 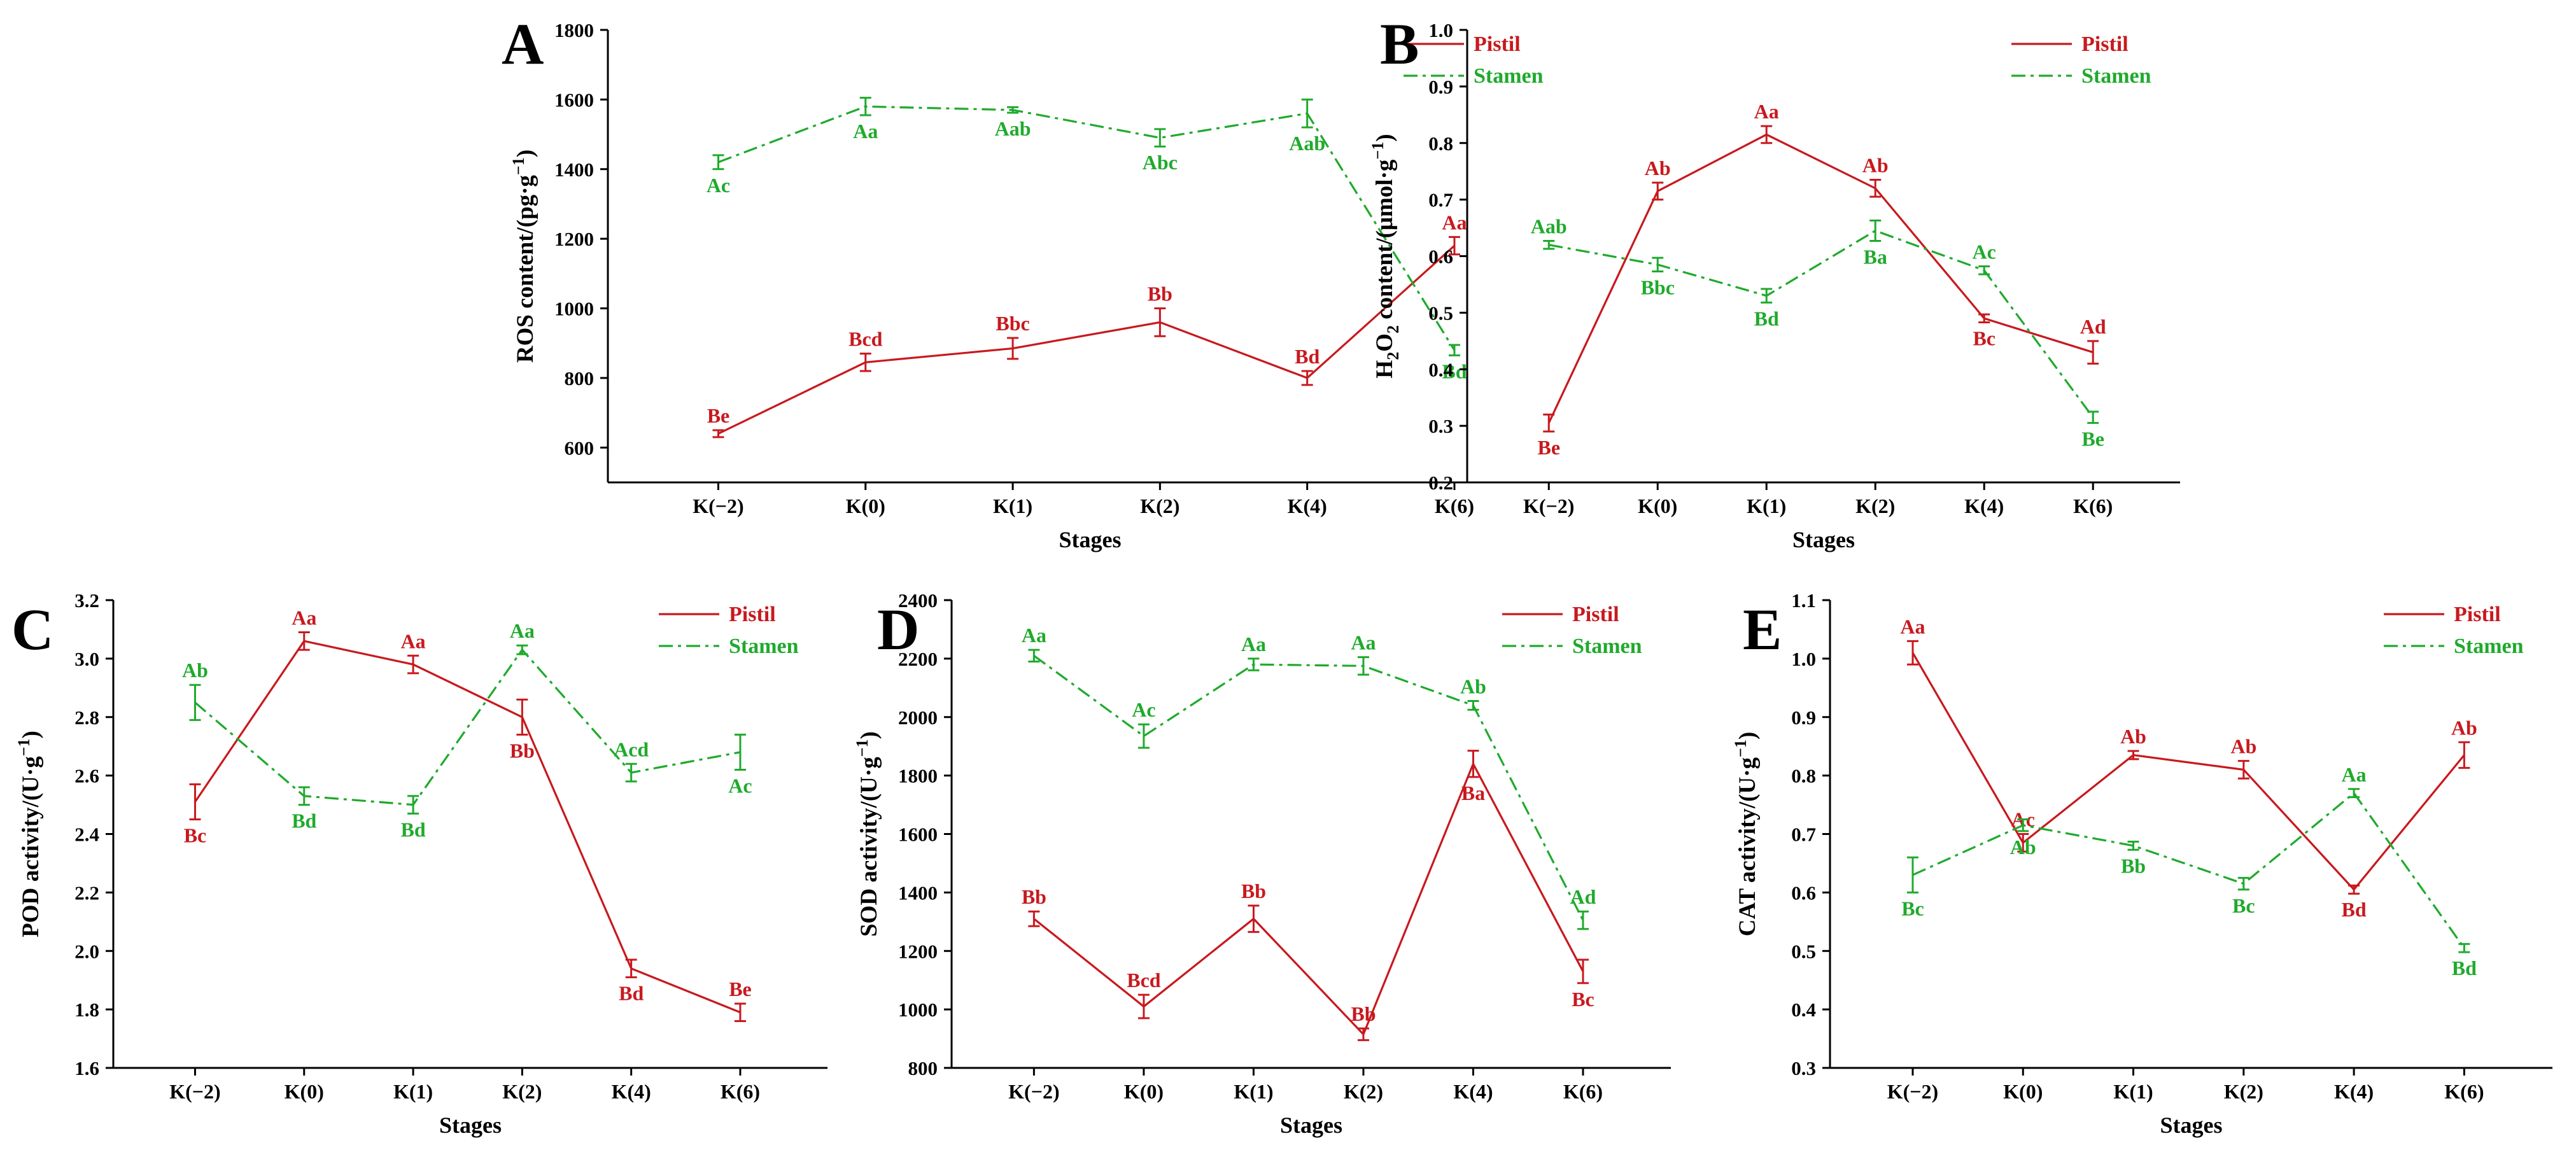 I want to click on legend-label: Pistil, so click(x=1596, y=614).